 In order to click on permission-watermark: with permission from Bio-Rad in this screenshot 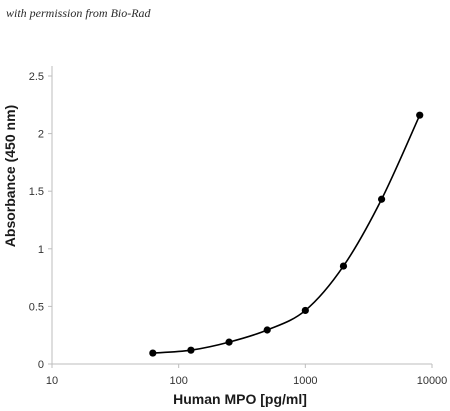, I will do `click(78, 13)`.